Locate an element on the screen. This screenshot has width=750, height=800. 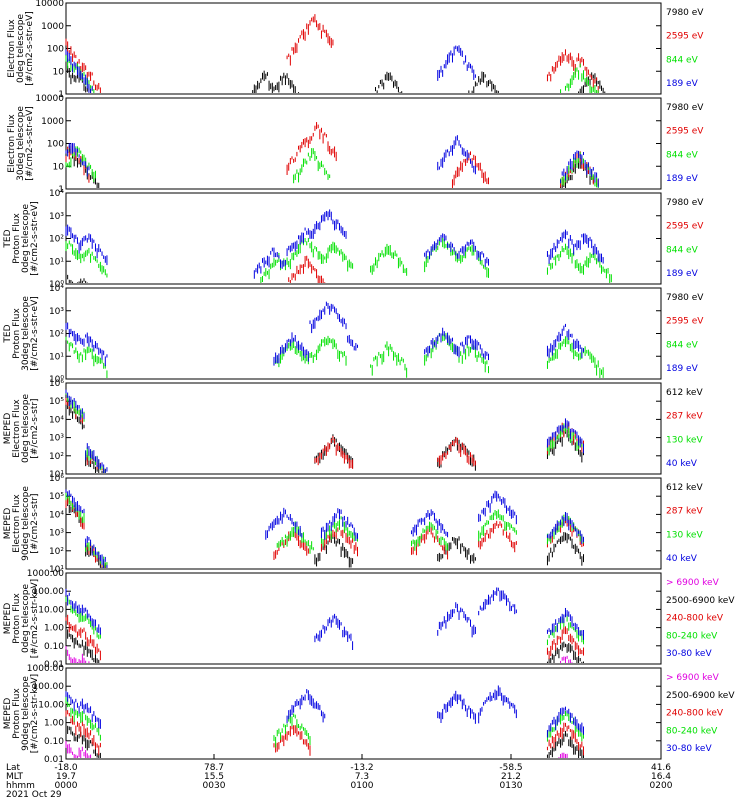
legend-entry: 2595 eV is located at coordinates (685, 322).